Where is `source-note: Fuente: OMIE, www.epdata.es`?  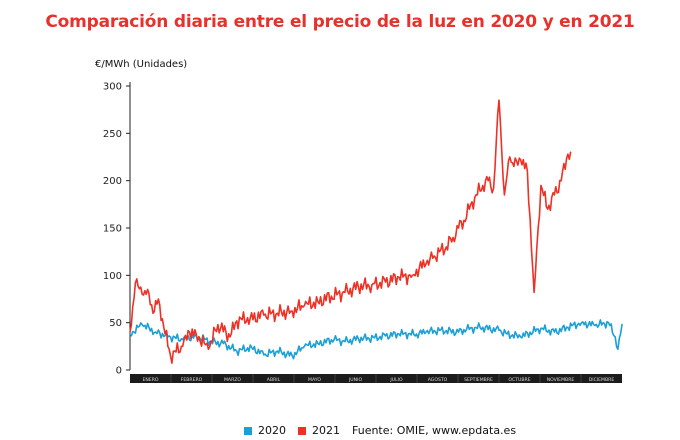 source-note: Fuente: OMIE, www.epdata.es is located at coordinates (434, 430).